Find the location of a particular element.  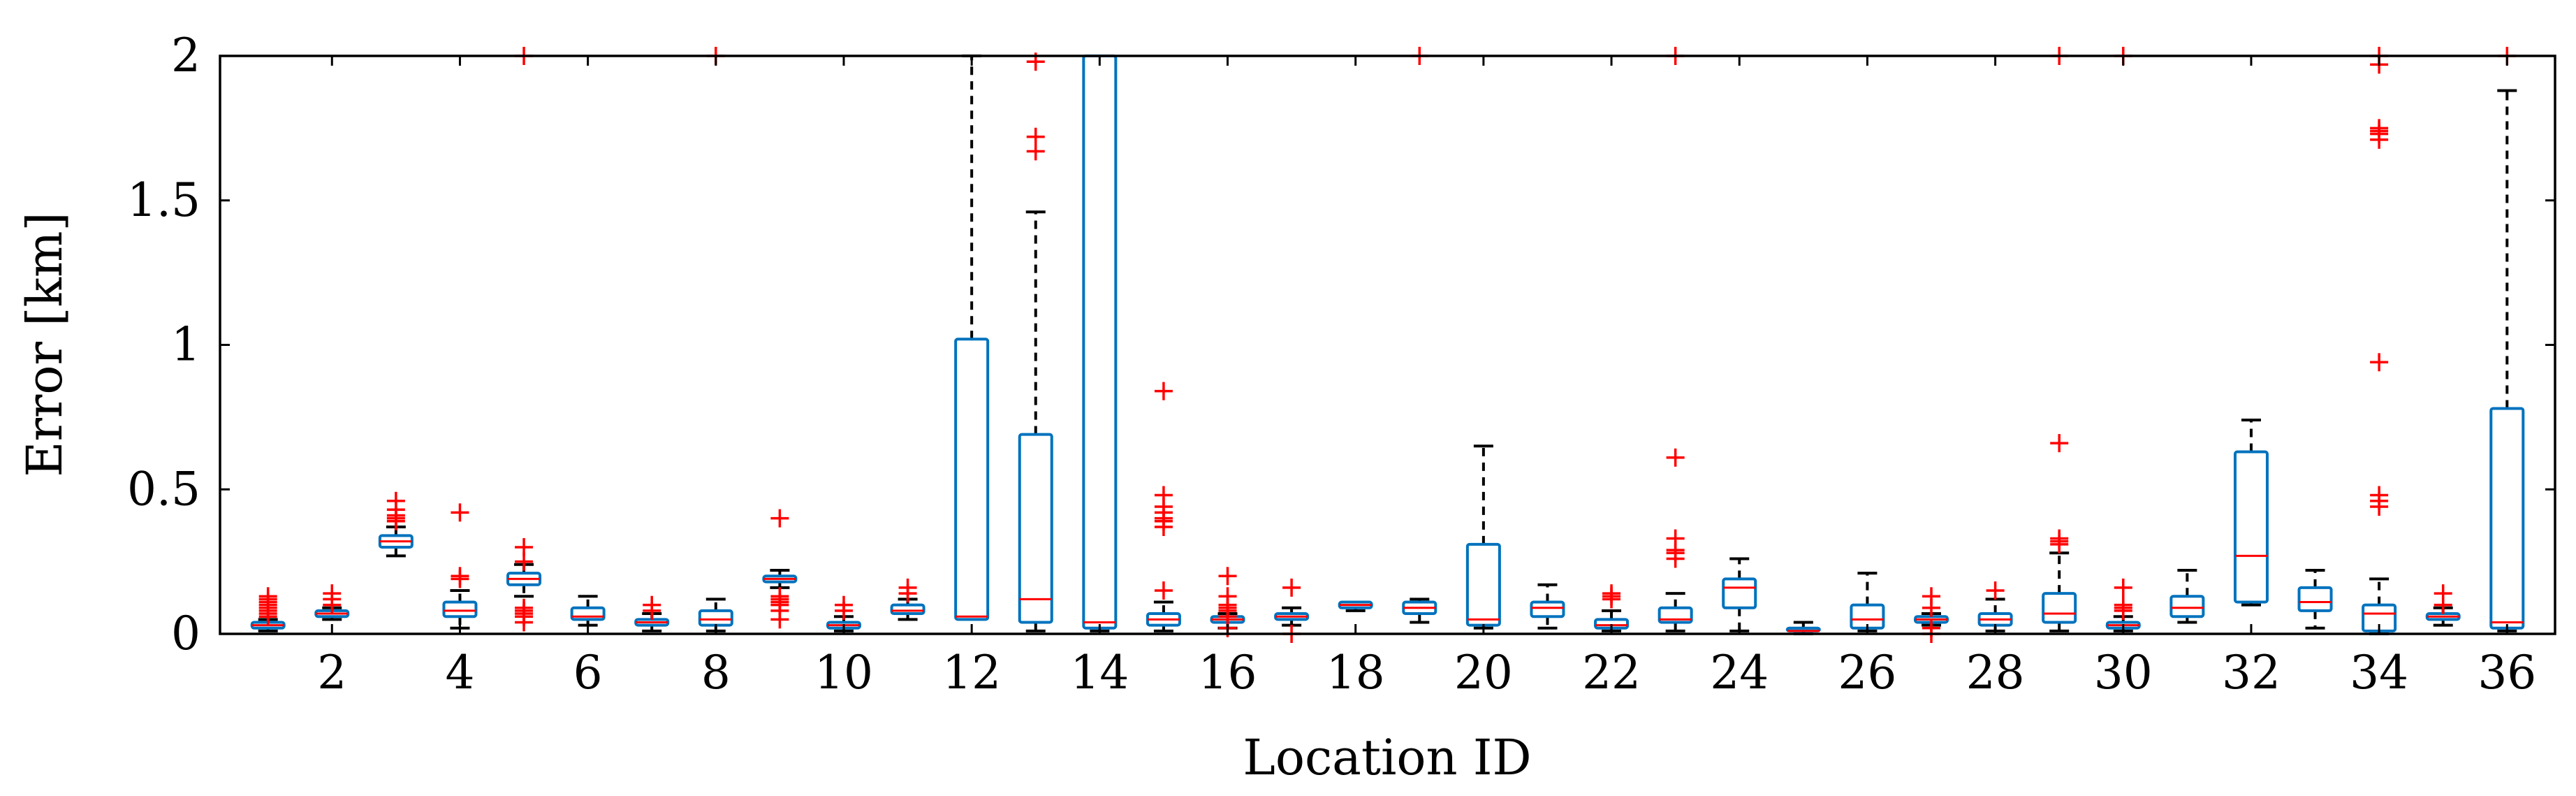

x-tick-label: 12 is located at coordinates (972, 673).